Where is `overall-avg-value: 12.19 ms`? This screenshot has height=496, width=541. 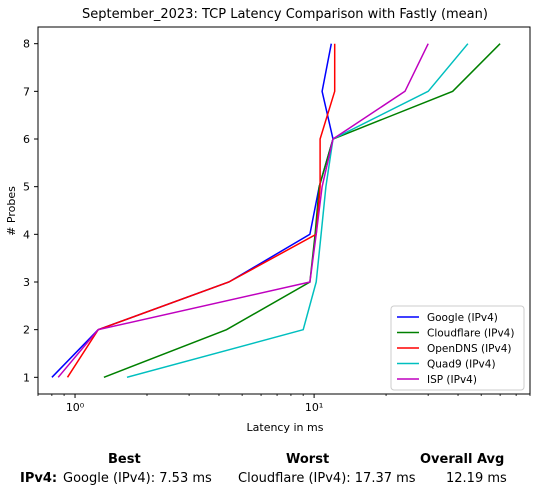 overall-avg-value: 12.19 ms is located at coordinates (476, 478).